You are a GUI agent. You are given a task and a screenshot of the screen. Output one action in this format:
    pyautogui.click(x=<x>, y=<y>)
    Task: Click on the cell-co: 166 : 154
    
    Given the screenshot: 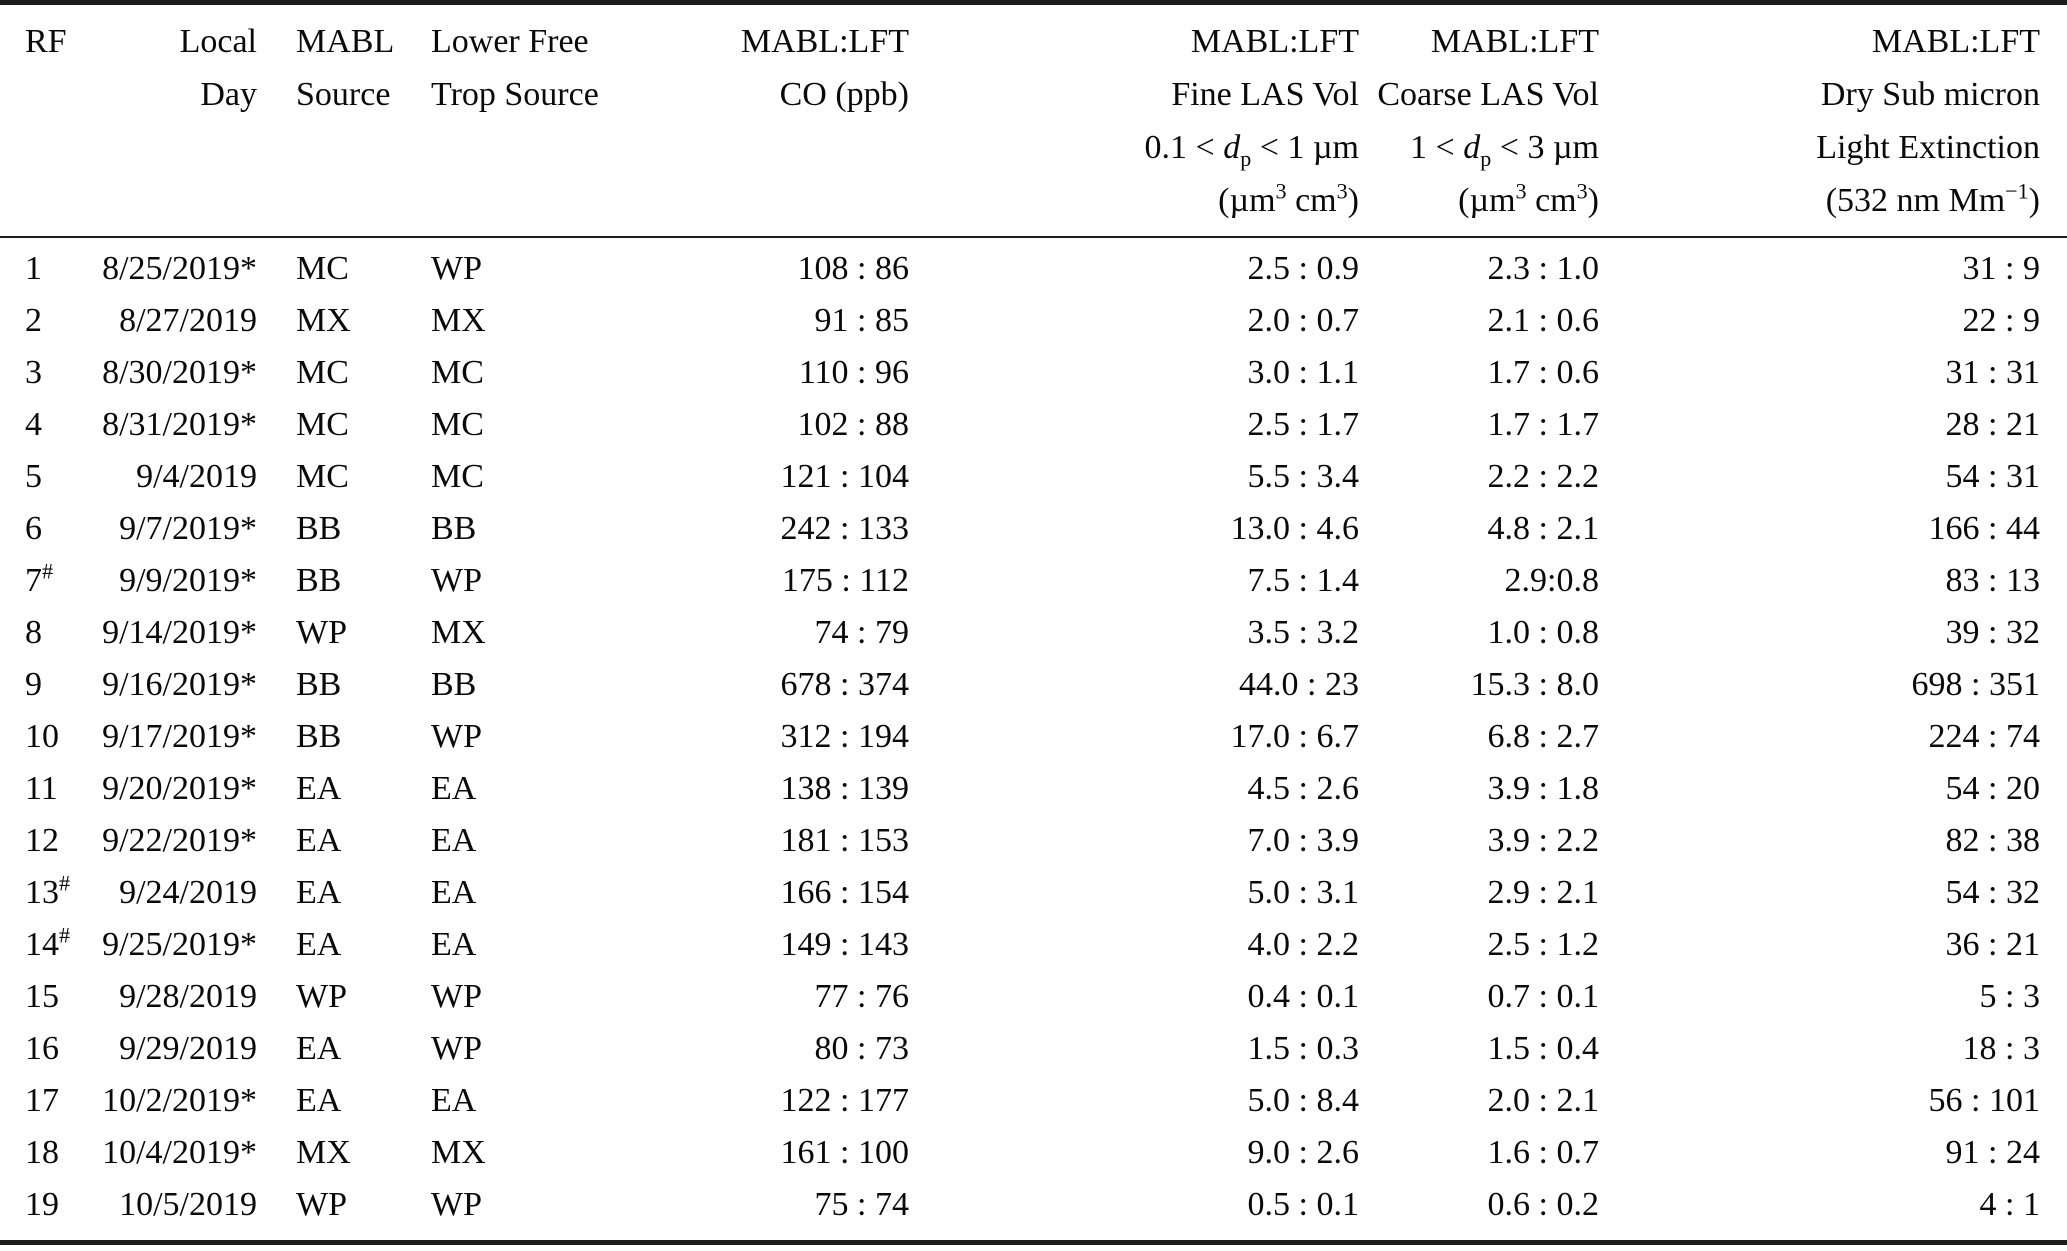 What is the action you would take?
    pyautogui.click(x=844, y=892)
    